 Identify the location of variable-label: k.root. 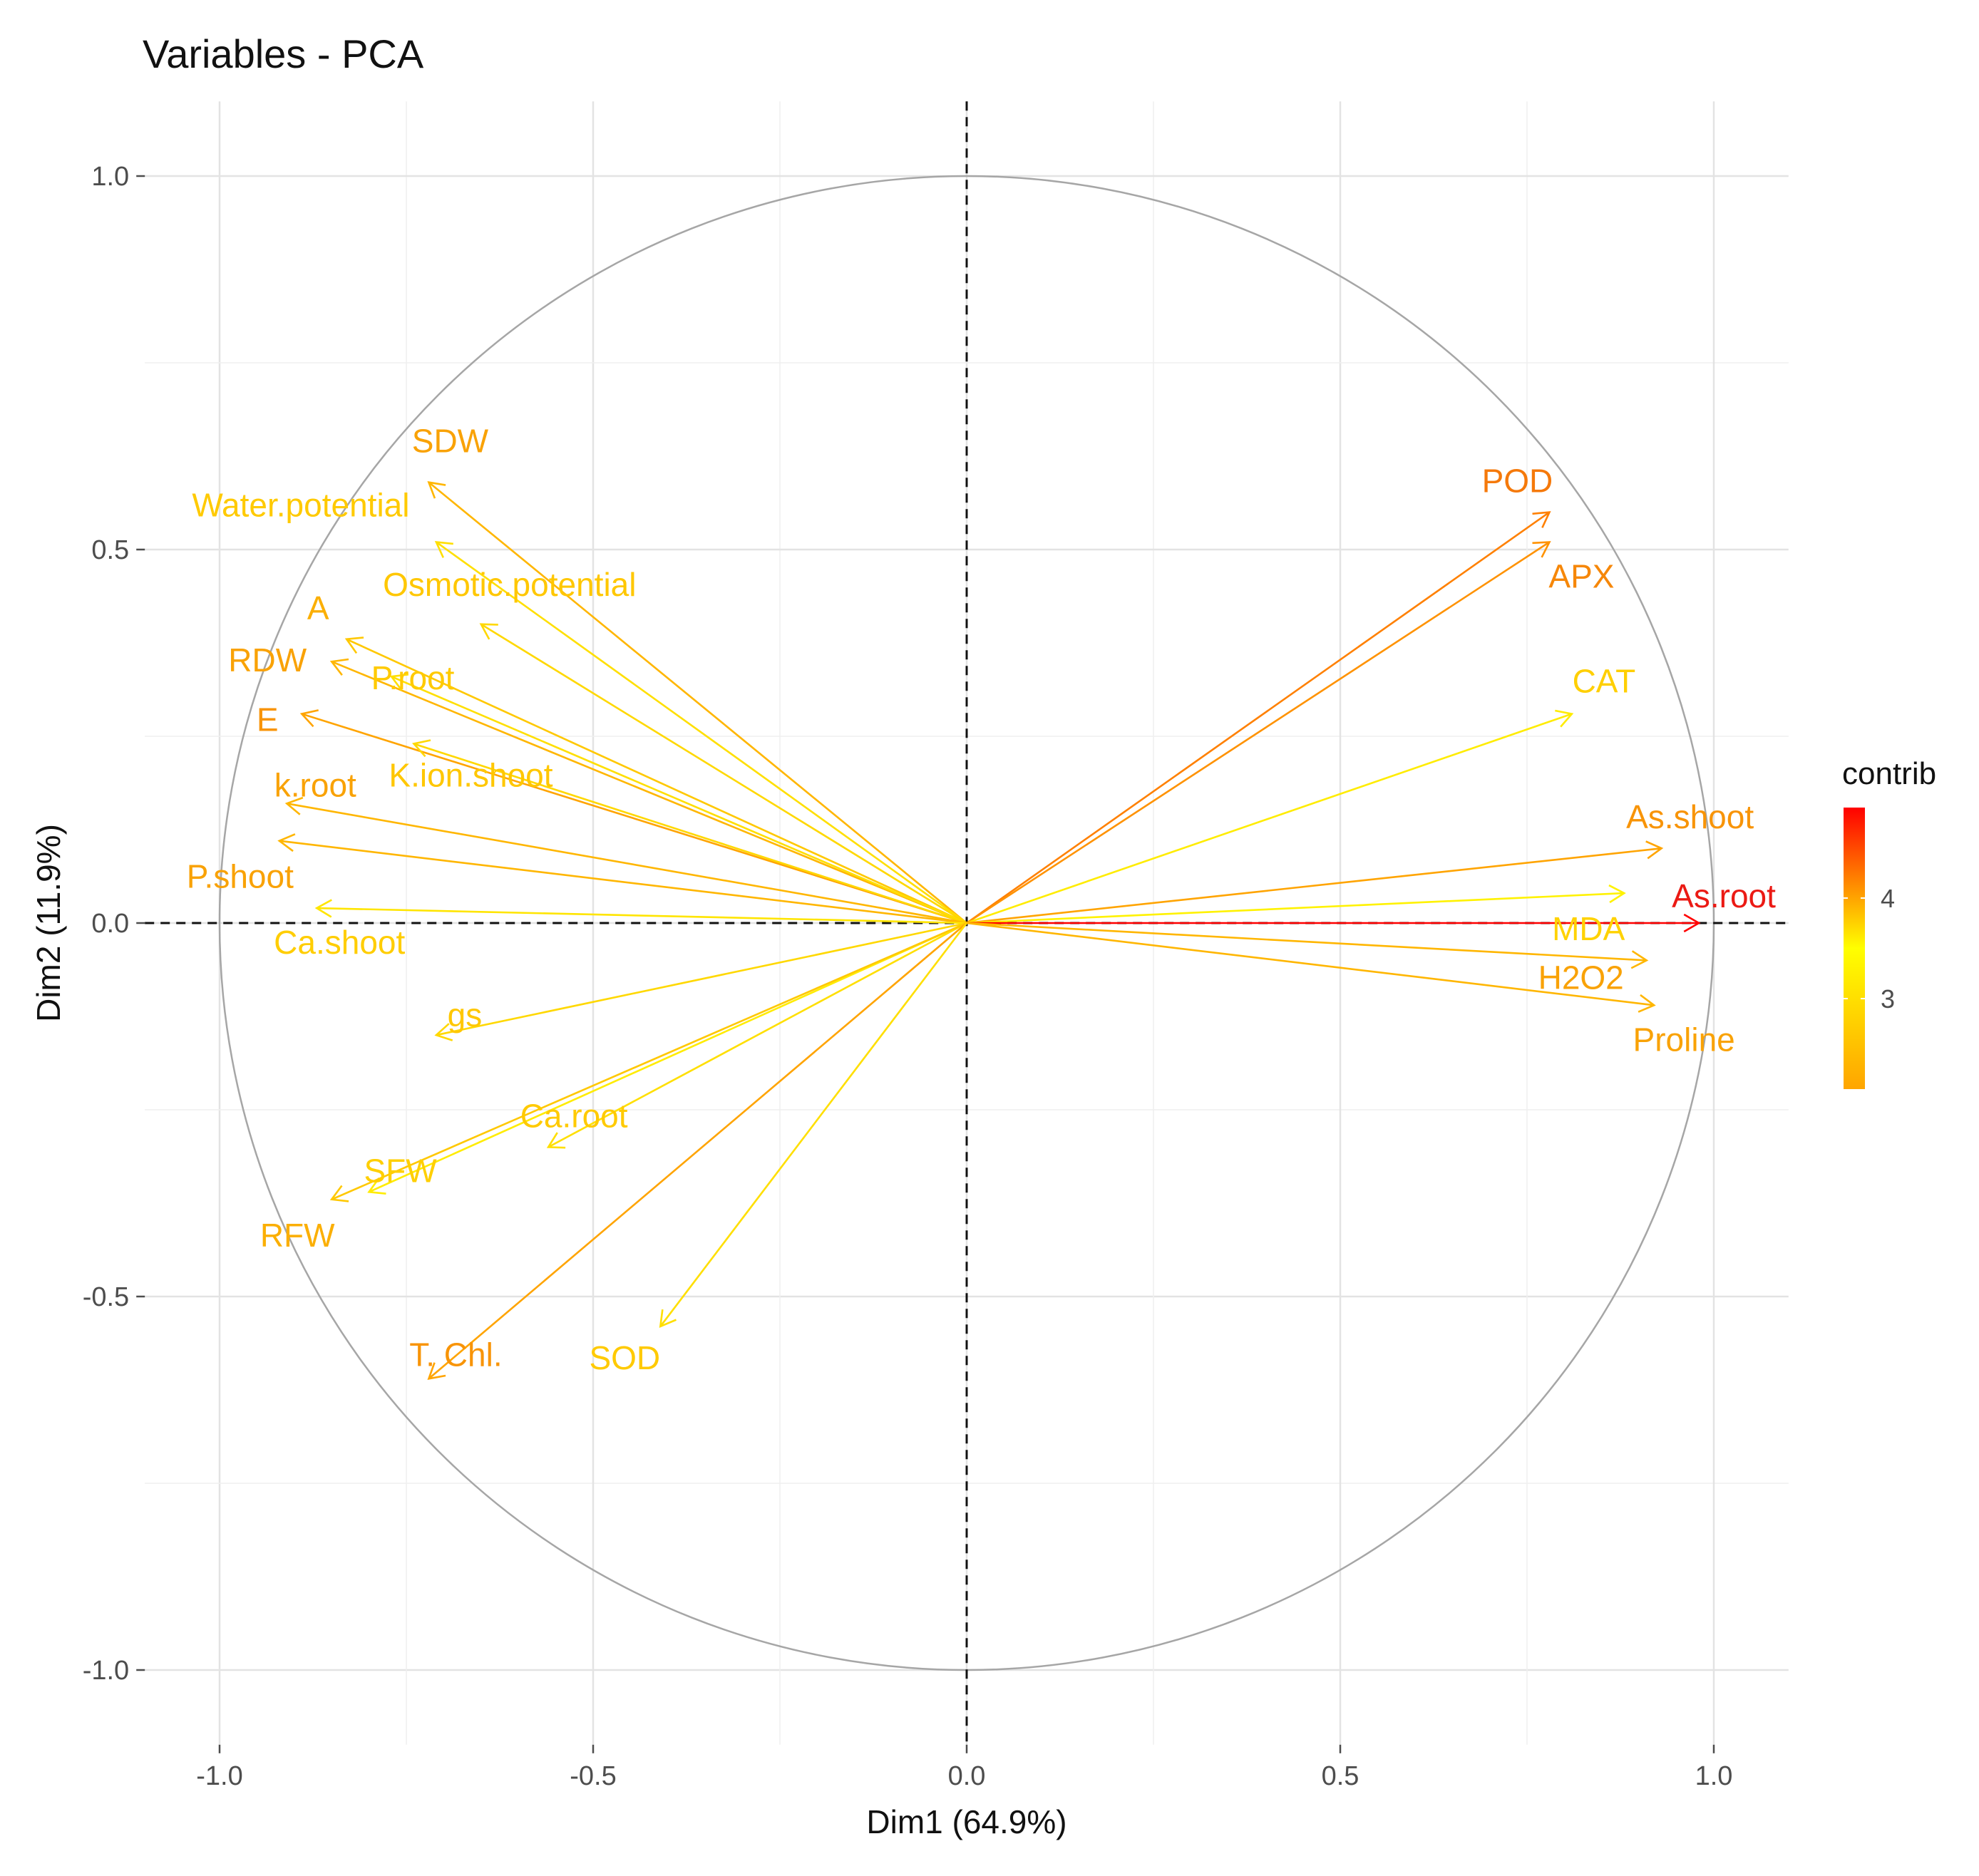
(315, 785).